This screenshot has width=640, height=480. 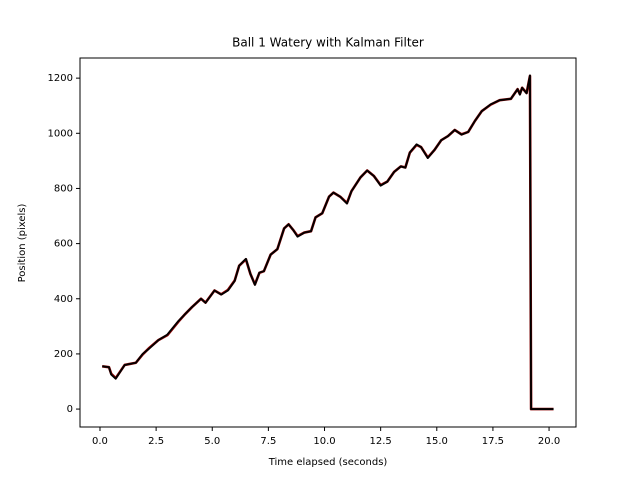 What do you see at coordinates (328, 462) in the screenshot?
I see `x-axis-label: Time elapsed (seconds)` at bounding box center [328, 462].